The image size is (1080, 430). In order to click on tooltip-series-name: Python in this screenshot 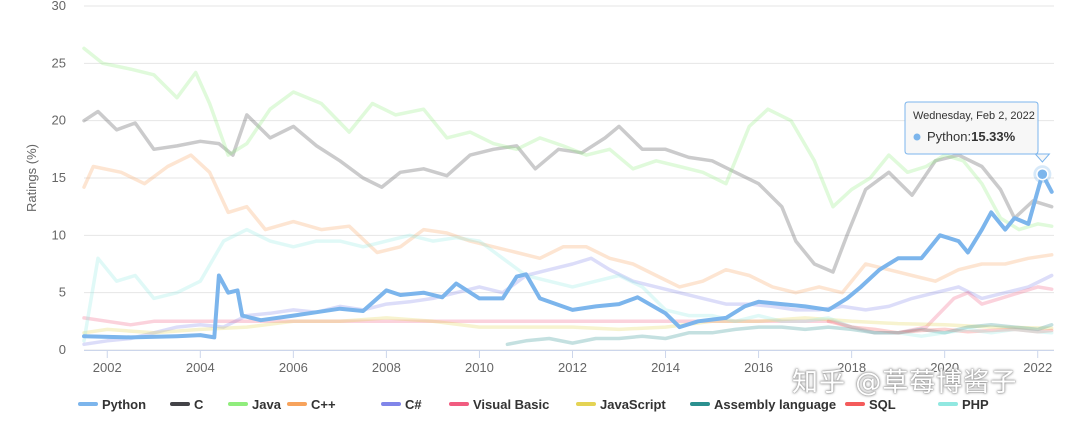, I will do `click(947, 136)`.